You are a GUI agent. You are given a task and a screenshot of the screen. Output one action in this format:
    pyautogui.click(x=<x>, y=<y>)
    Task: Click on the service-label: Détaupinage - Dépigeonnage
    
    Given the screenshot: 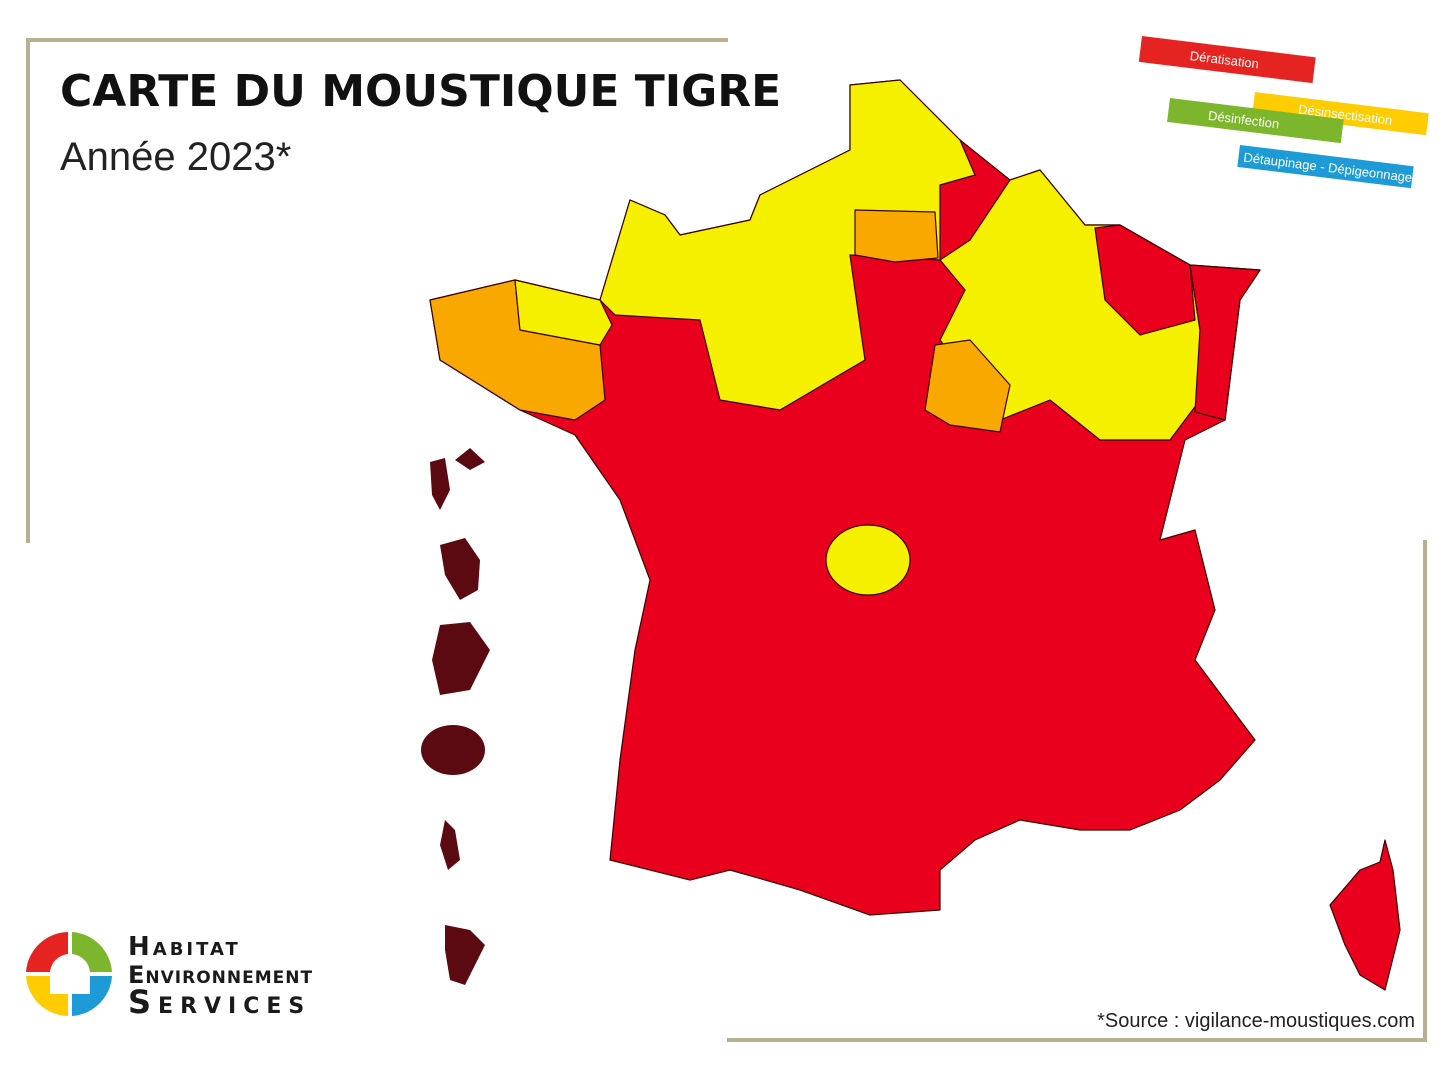 What is the action you would take?
    pyautogui.click(x=1328, y=168)
    